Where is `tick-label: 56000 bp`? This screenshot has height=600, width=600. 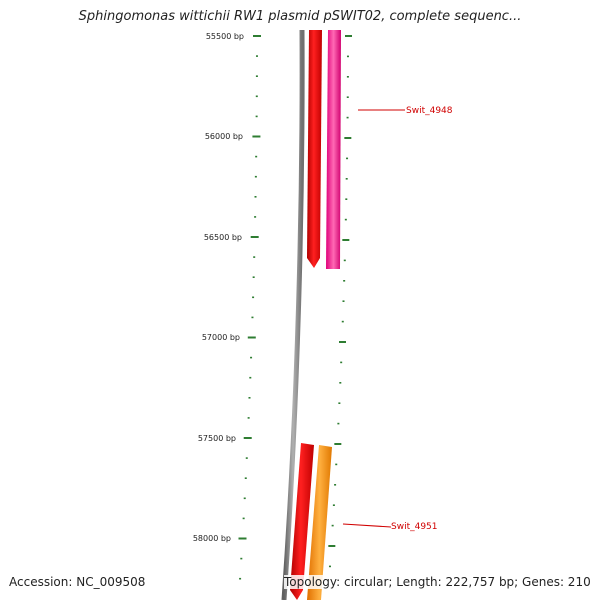 tick-label: 56000 bp is located at coordinates (224, 136).